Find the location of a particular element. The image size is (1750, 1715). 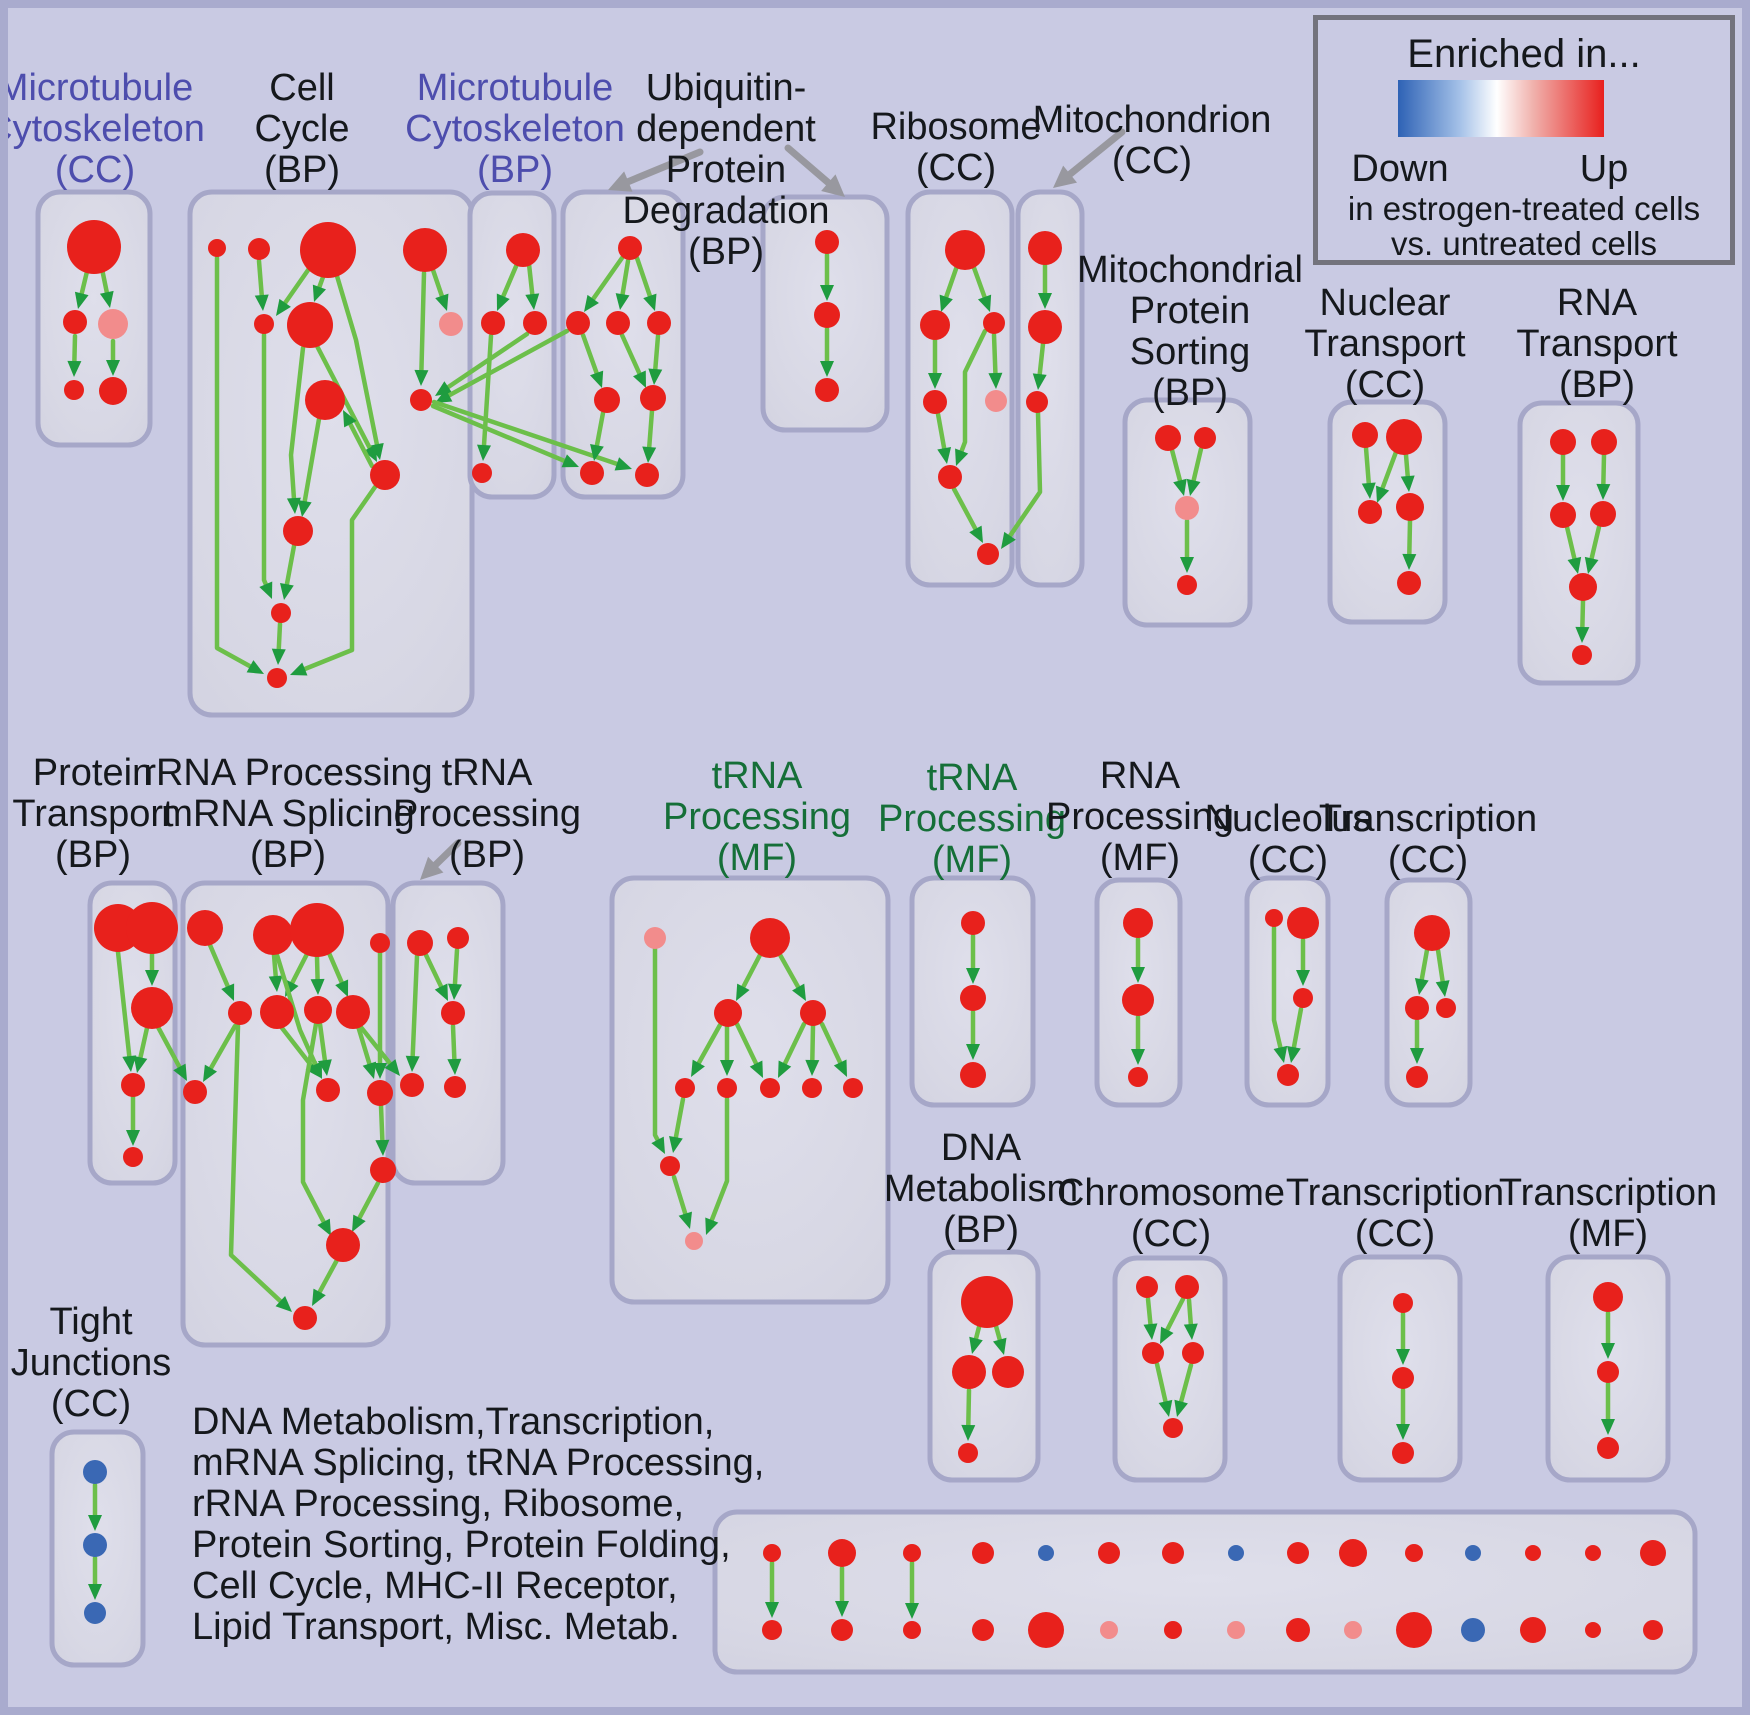

cluster-nodes-cell-cycle is located at coordinates (335, 455).